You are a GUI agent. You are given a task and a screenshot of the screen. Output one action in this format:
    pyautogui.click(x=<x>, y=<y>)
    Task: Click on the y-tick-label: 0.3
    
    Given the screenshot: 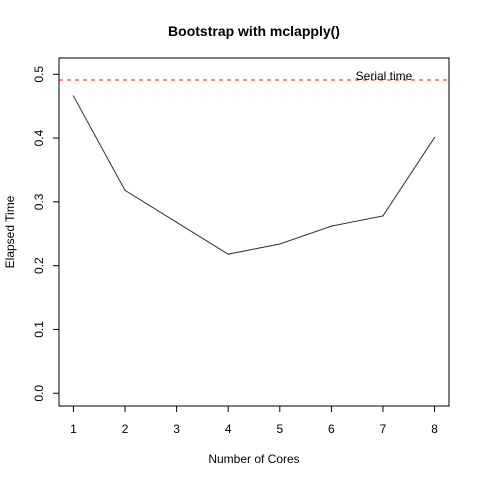 What is the action you would take?
    pyautogui.click(x=39, y=201)
    